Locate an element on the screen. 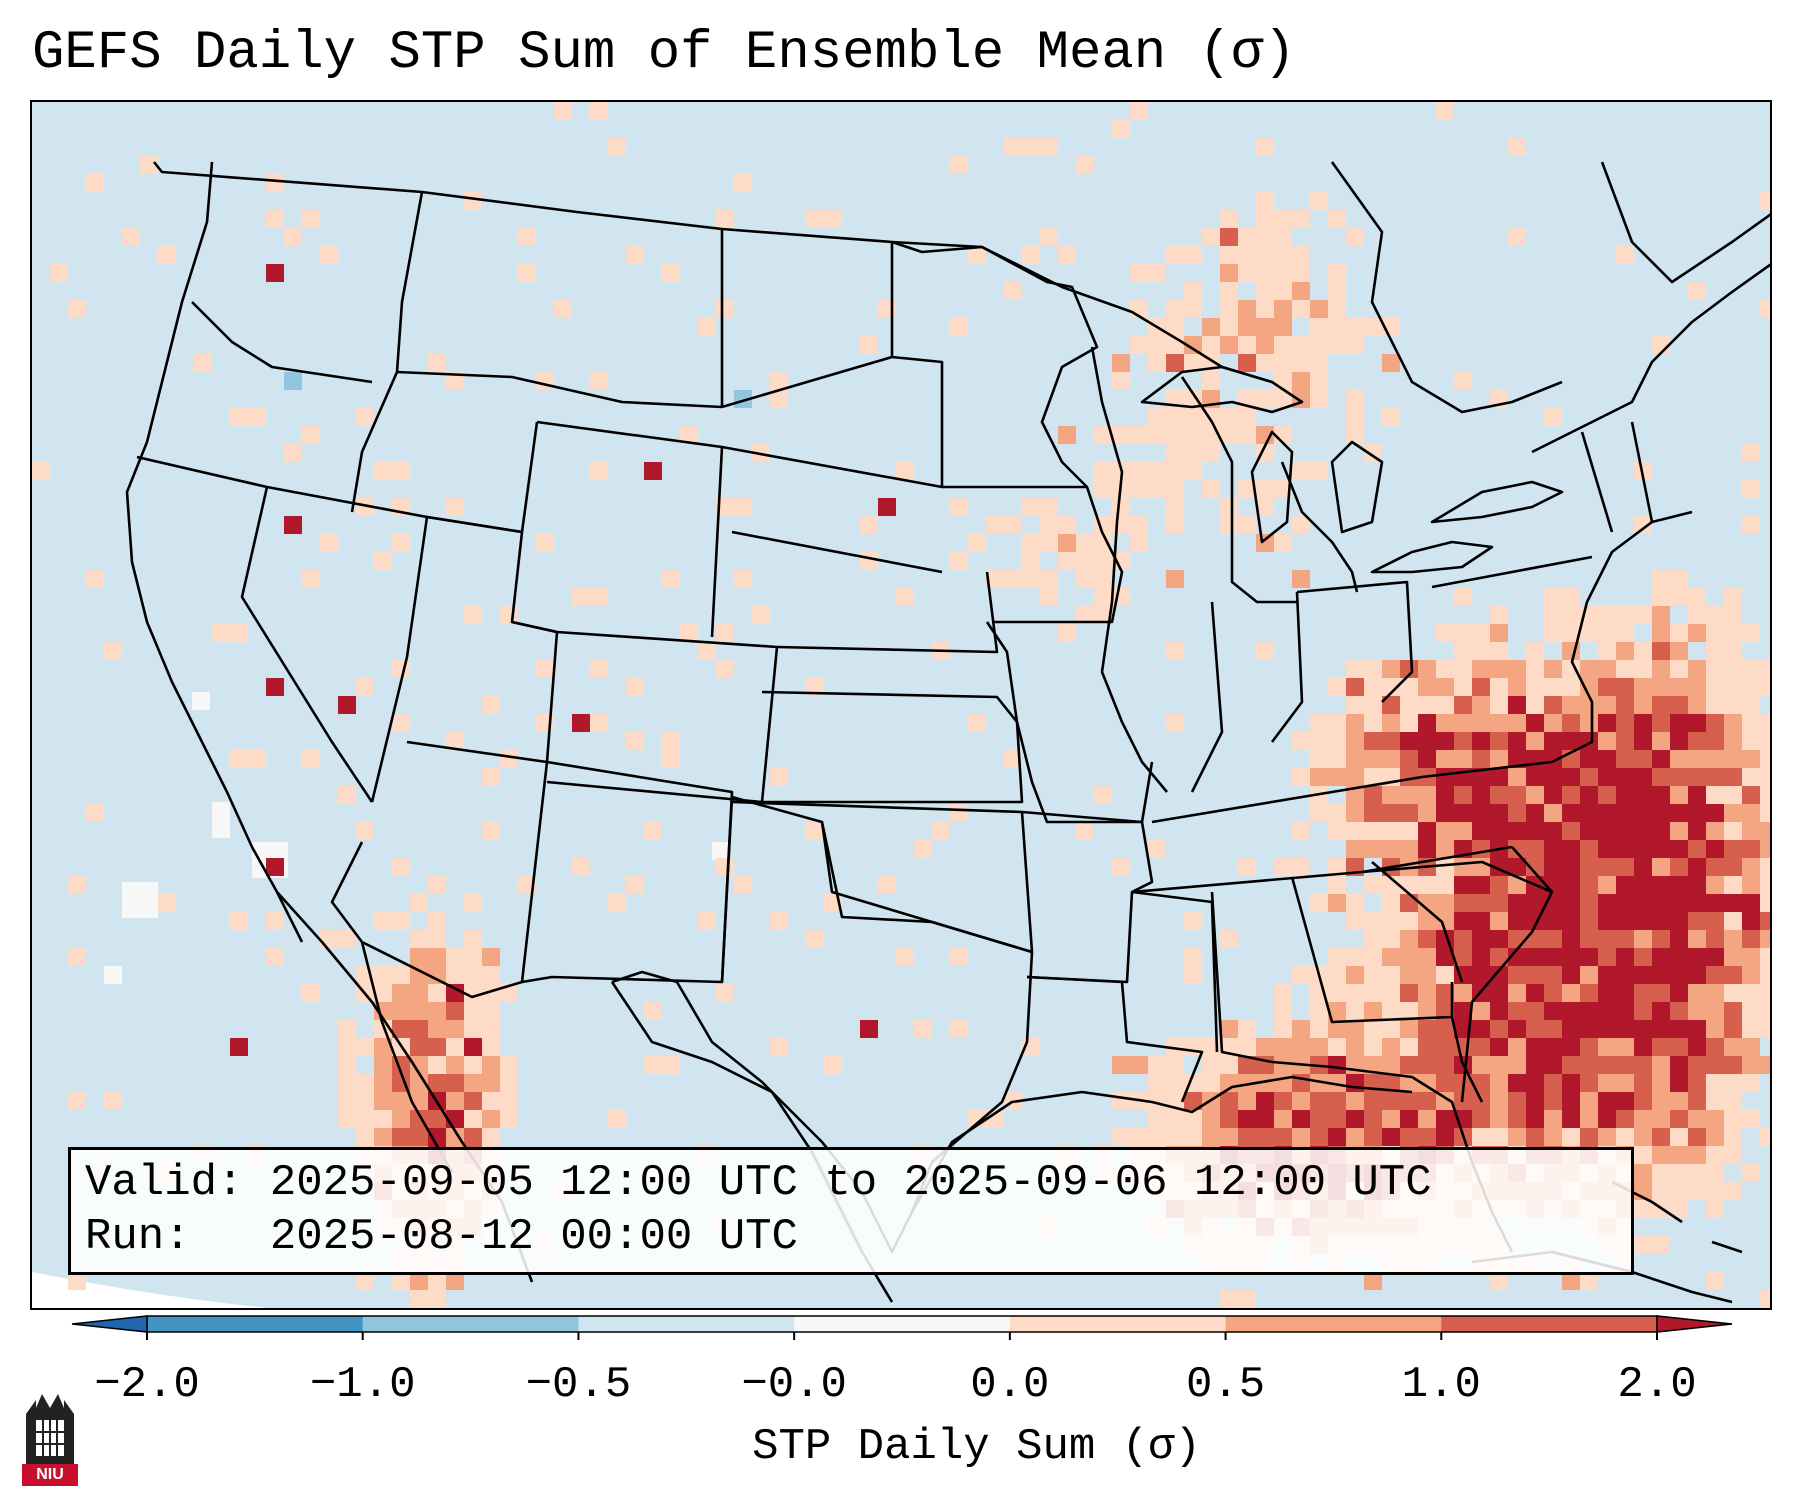  colorbar-under-arrow is located at coordinates (109, 1324).